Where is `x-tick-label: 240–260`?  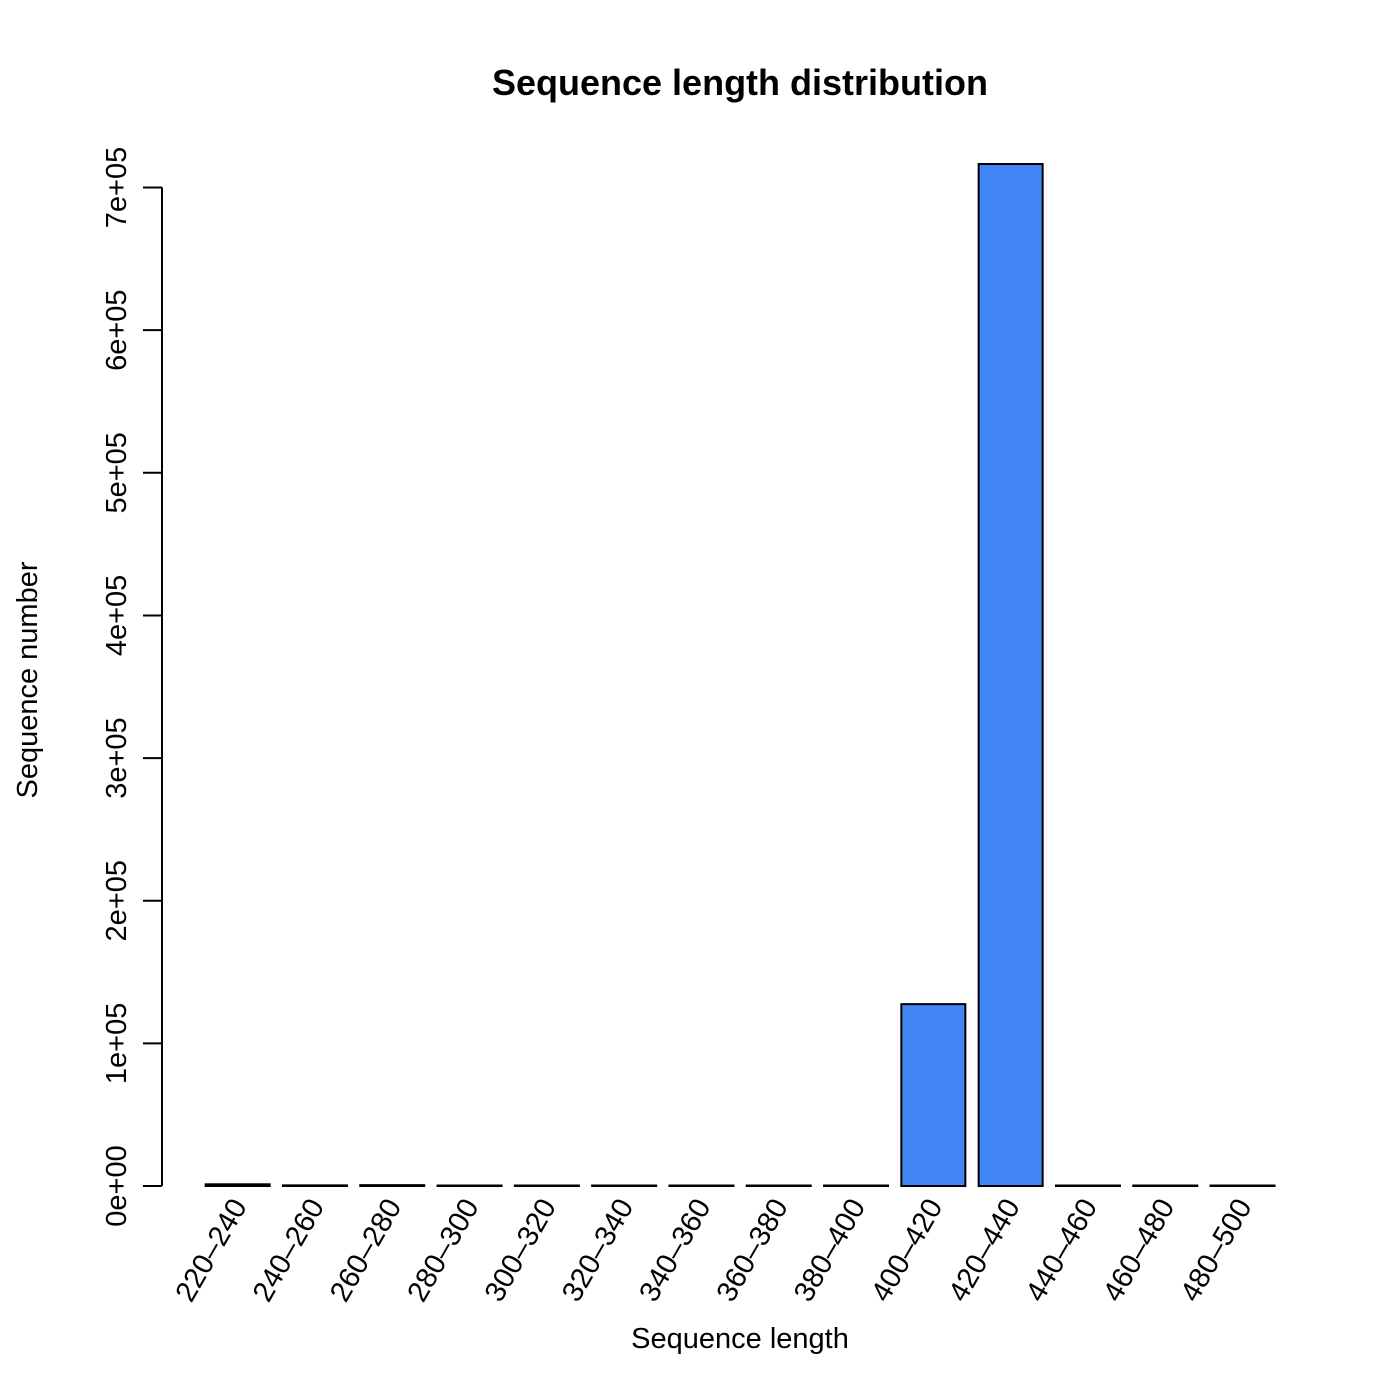
x-tick-label: 240–260 is located at coordinates (289, 1251).